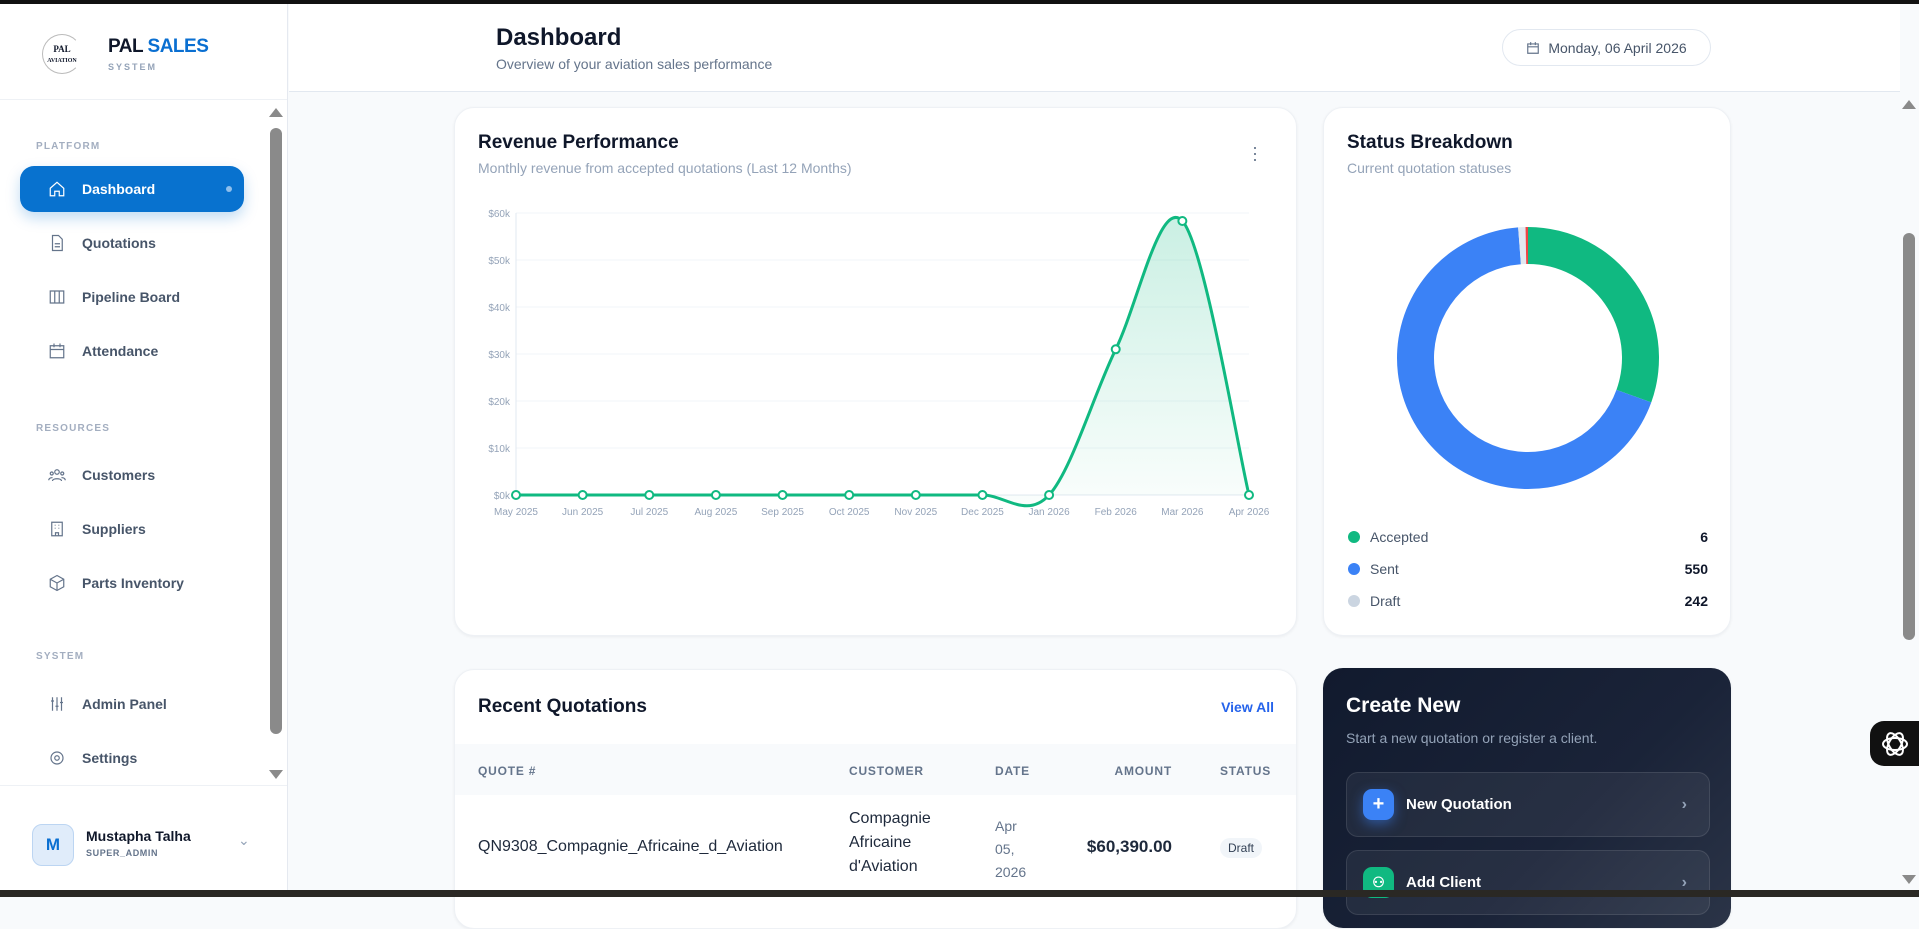 This screenshot has height=929, width=1919. I want to click on column-header-customer: CUSTOMER, so click(886, 771).